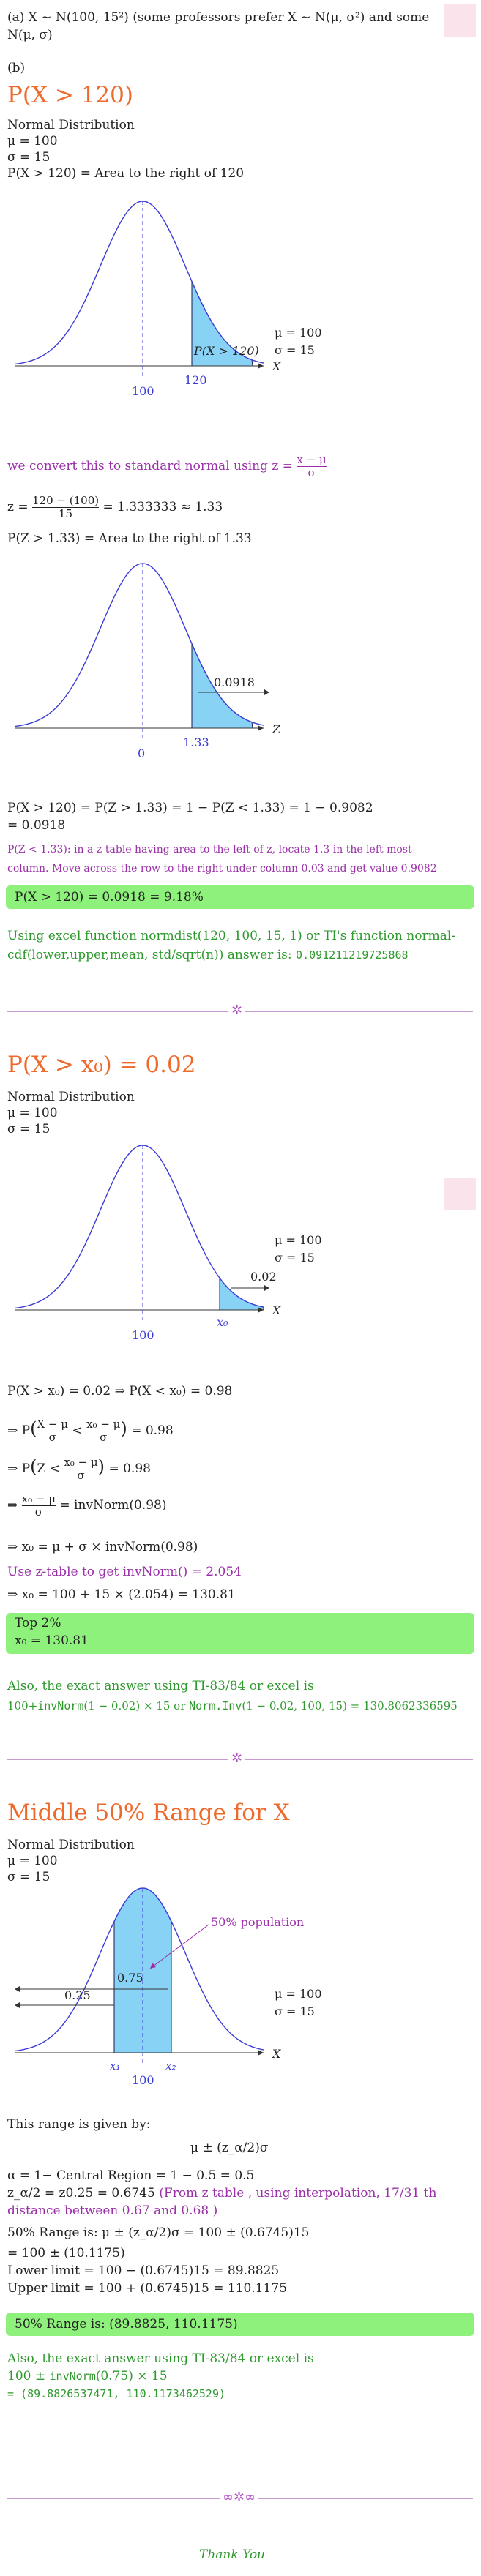 The width and height of the screenshot is (481, 2576). I want to click on graph2-z-tick: 1.33, so click(196, 742).